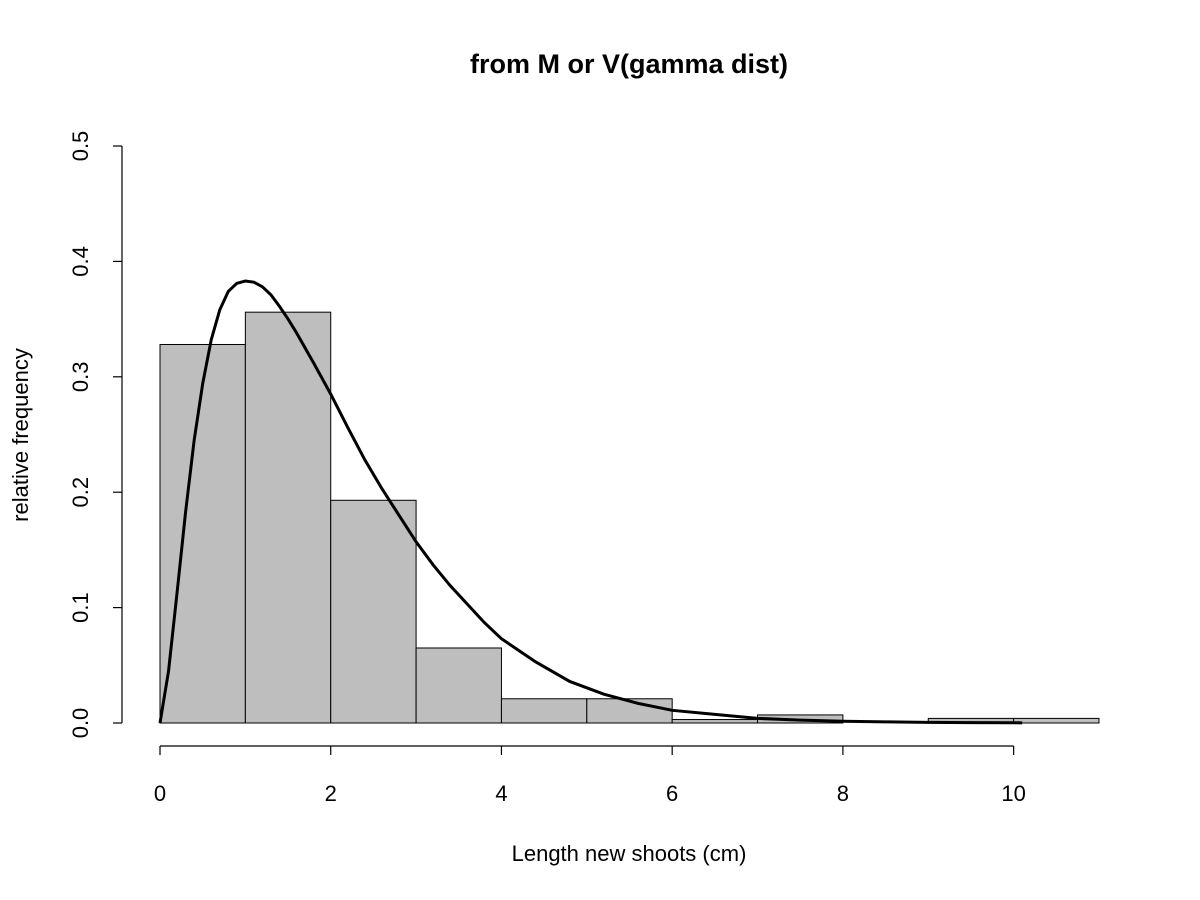  What do you see at coordinates (331, 793) in the screenshot?
I see `x-tick-label: 2` at bounding box center [331, 793].